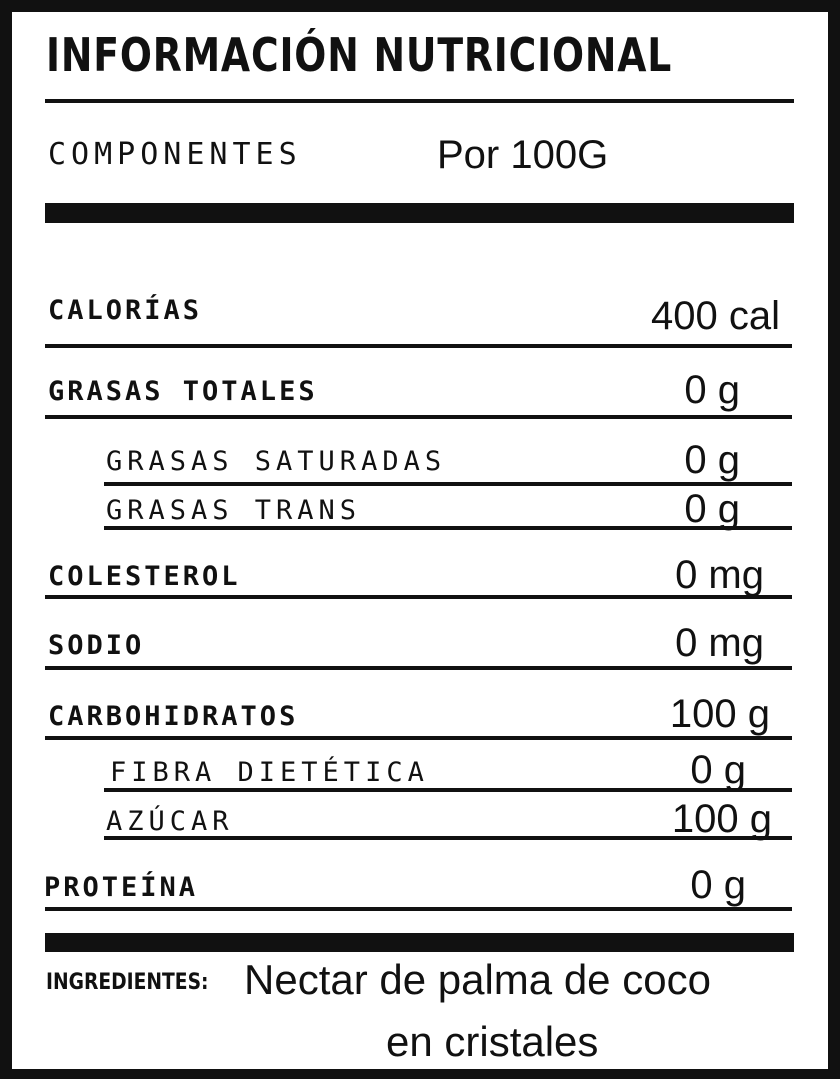  I want to click on row-value-fibra-dietetica: 0 g, so click(718, 770).